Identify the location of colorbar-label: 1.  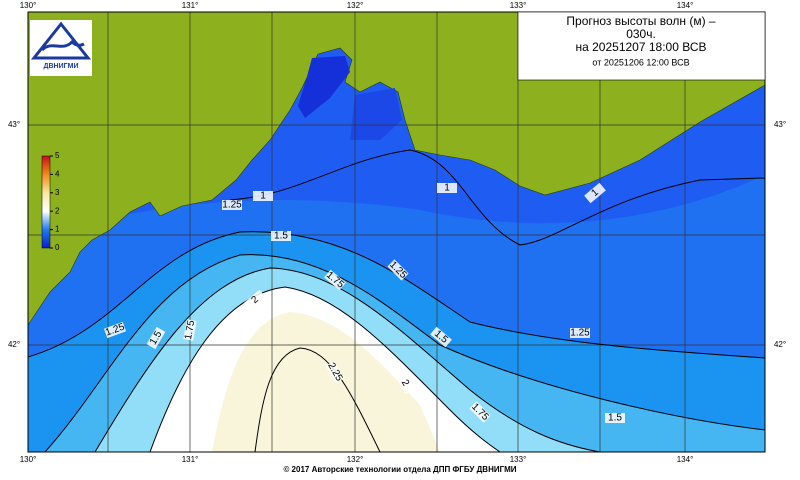
(57, 229).